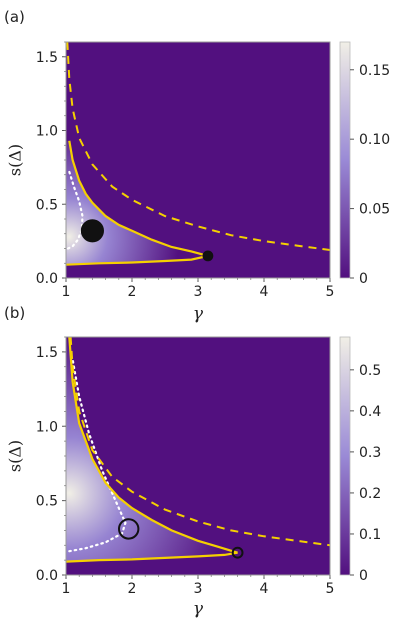 The height and width of the screenshot is (637, 415). I want to click on colorbar-tick-label: 0.05, so click(374, 210).